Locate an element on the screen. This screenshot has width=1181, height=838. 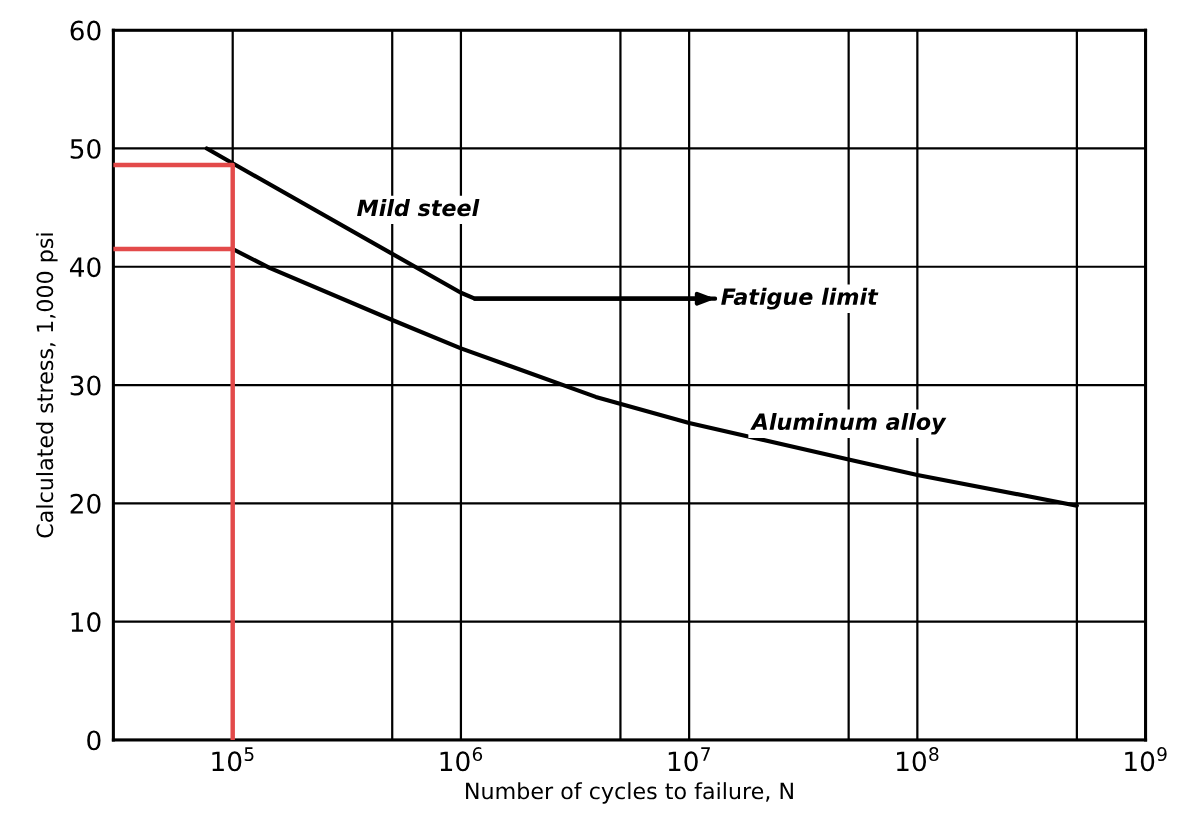
x-axis-title: Number of cycles to failure, N is located at coordinates (629, 793).